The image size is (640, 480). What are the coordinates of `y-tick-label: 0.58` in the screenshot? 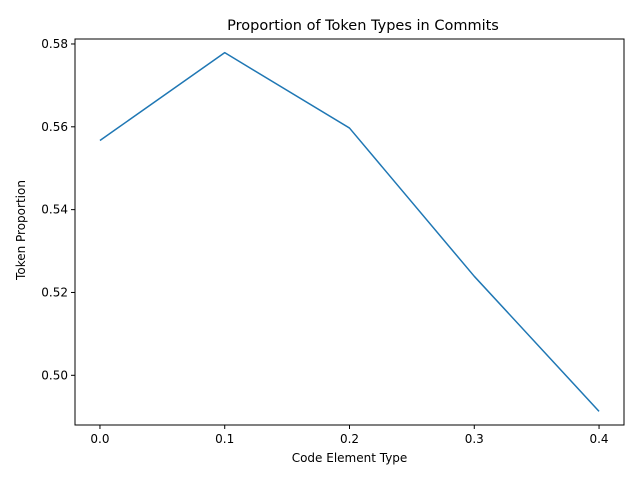 It's located at (54, 44).